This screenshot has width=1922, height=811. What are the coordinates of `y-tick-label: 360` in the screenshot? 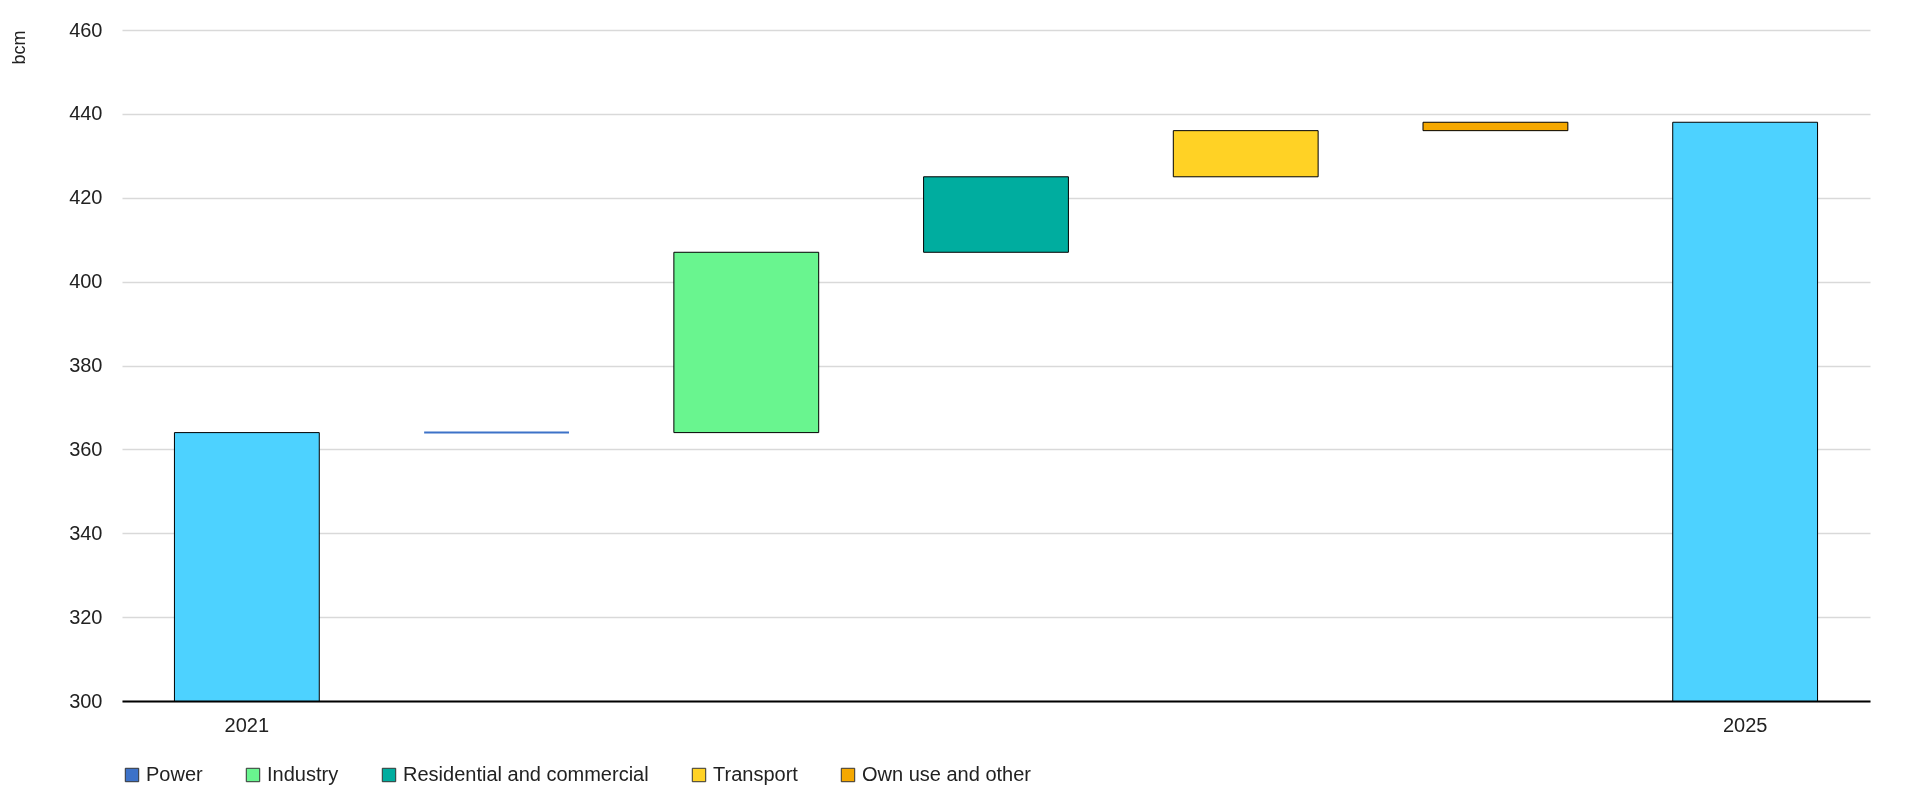 It's located at (86, 448).